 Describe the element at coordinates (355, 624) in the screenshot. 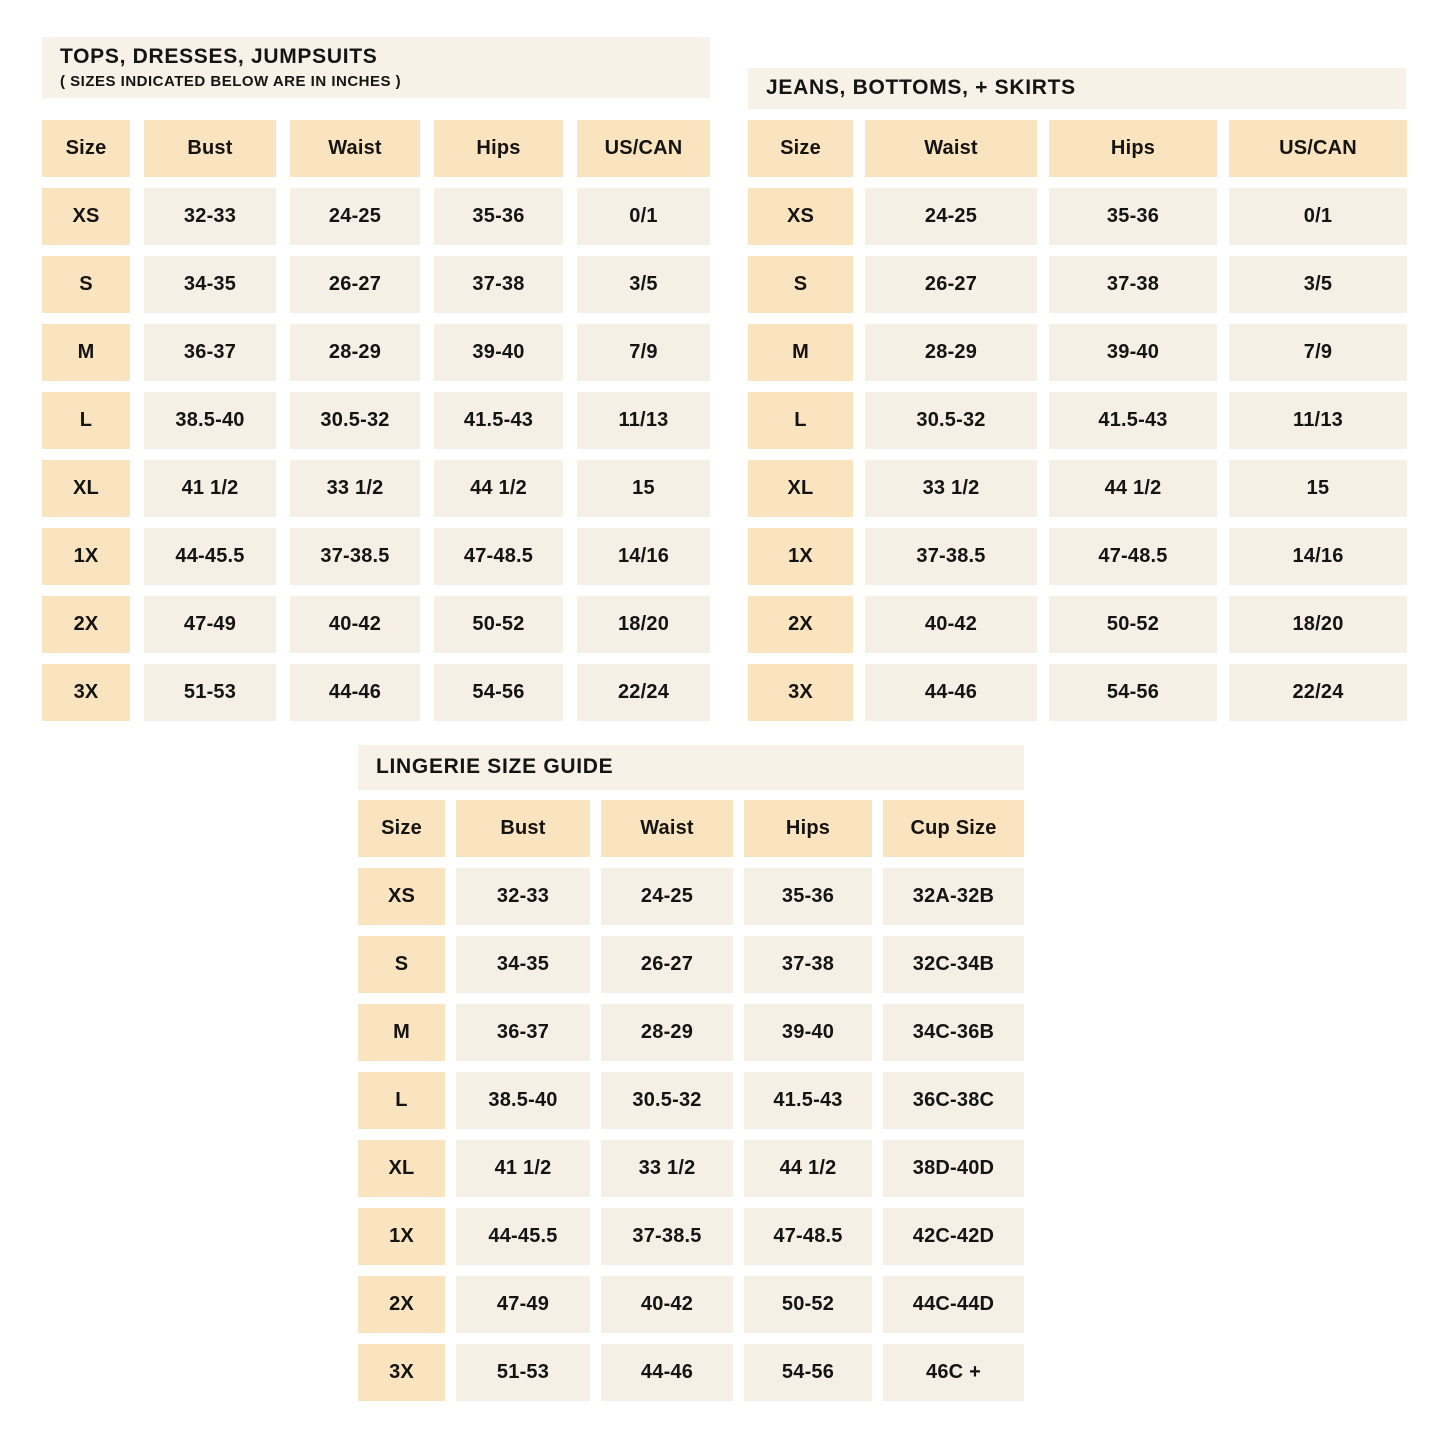

I see `value-cell: 40-42` at that location.